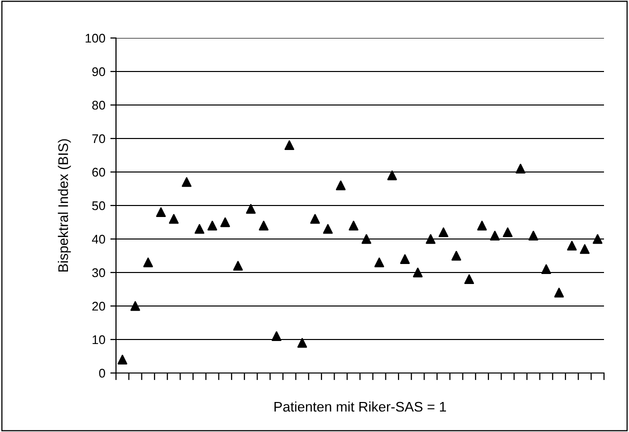 The image size is (629, 432). I want to click on y-tick-label: 0, so click(102, 373).